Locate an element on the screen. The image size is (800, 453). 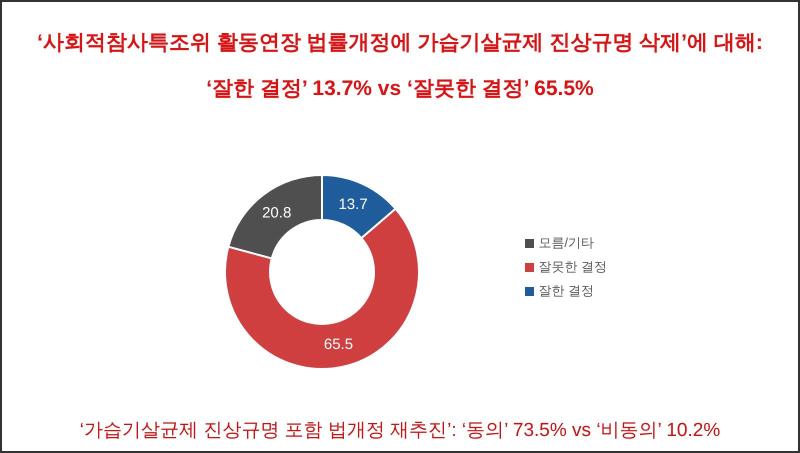
chart-subtitle: ‘잘한 결정’ 13.7% vs ‘잘못한 결정’ 65.5% is located at coordinates (400, 89).